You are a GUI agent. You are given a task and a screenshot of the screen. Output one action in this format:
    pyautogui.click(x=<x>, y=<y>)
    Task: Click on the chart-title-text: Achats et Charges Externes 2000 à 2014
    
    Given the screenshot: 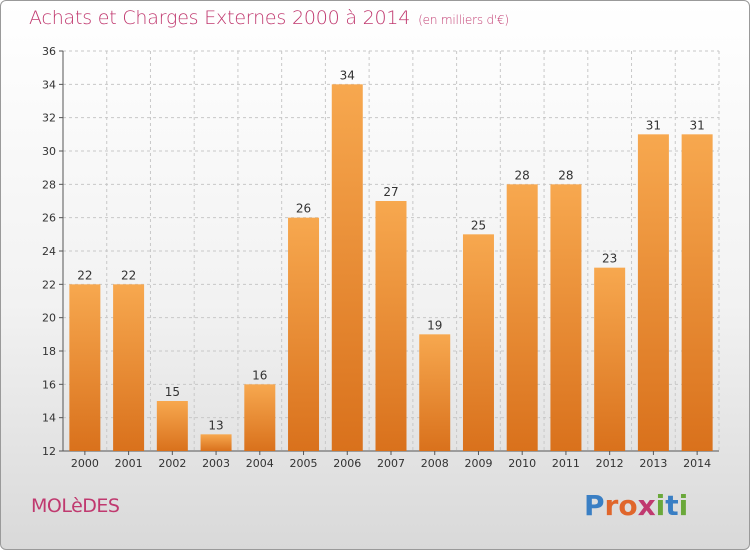 What is the action you would take?
    pyautogui.click(x=220, y=18)
    